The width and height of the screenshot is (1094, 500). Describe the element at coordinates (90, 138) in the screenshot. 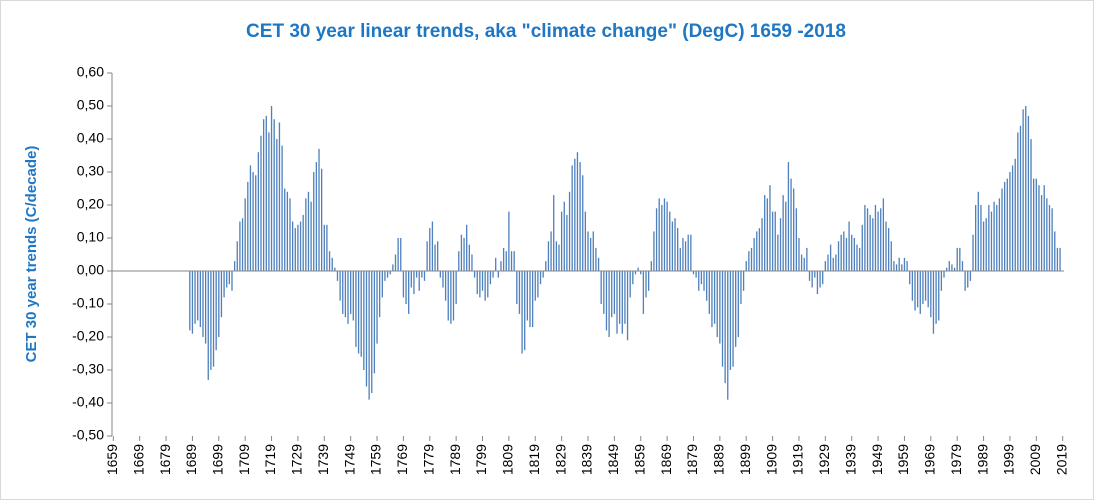

I see `y-tick-label: 0,40` at that location.